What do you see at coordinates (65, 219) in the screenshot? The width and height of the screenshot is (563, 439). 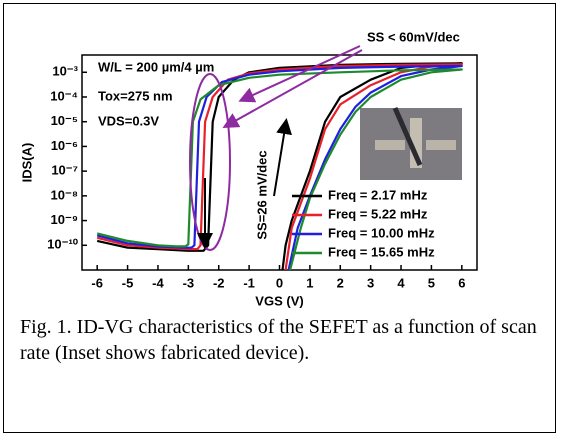 I see `y-tick-label: 10⁻⁹` at bounding box center [65, 219].